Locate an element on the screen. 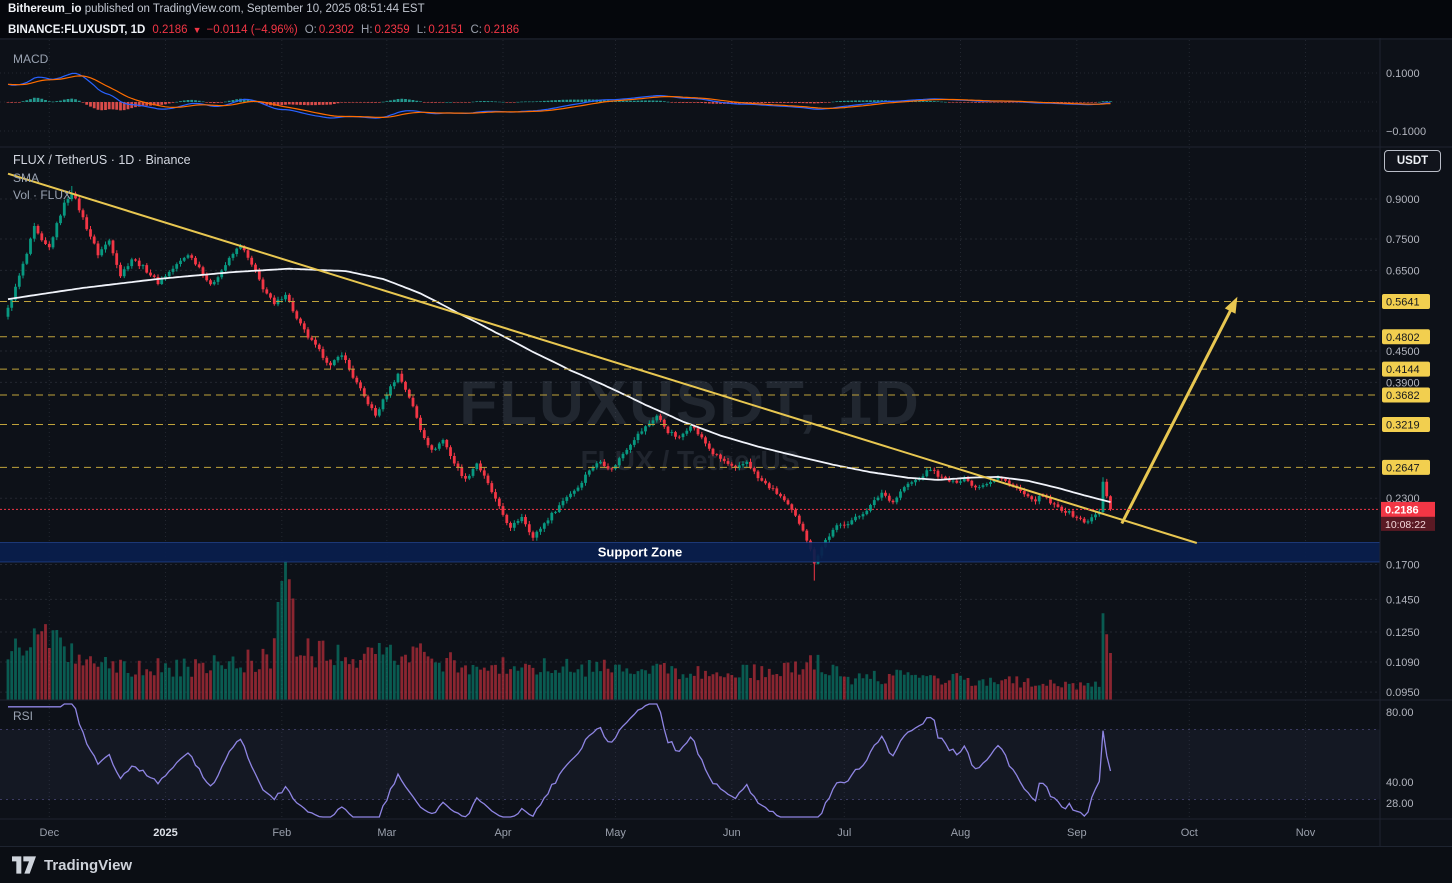 Image resolution: width=1452 pixels, height=883 pixels. key-level-label: 0.3219 is located at coordinates (1403, 426).